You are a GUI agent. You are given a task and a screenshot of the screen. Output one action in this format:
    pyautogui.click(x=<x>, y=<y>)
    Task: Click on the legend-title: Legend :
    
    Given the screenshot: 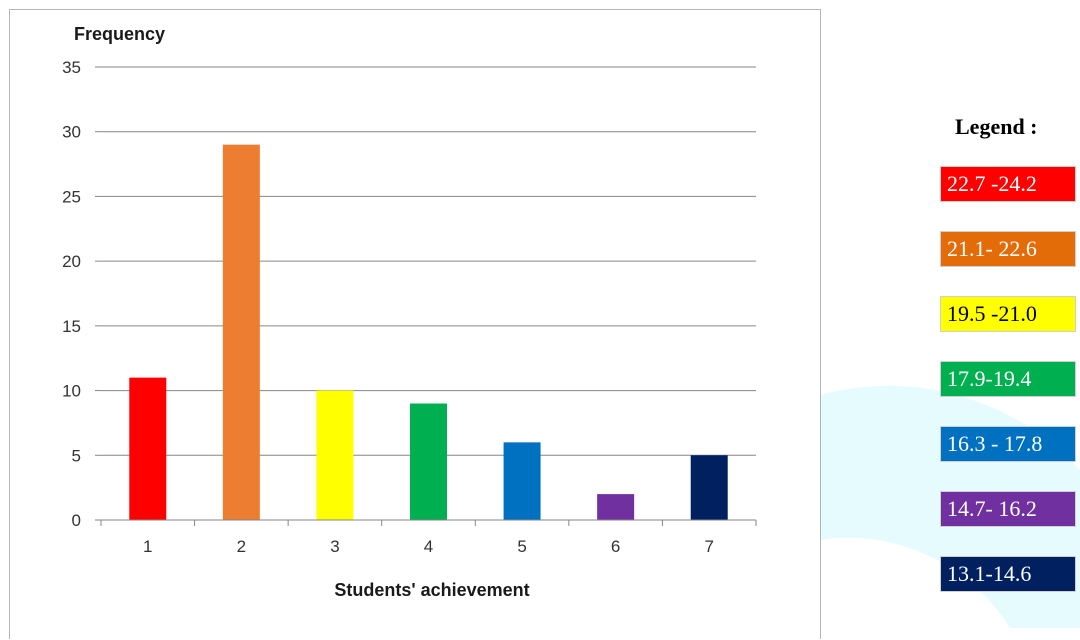 What is the action you would take?
    pyautogui.click(x=996, y=126)
    